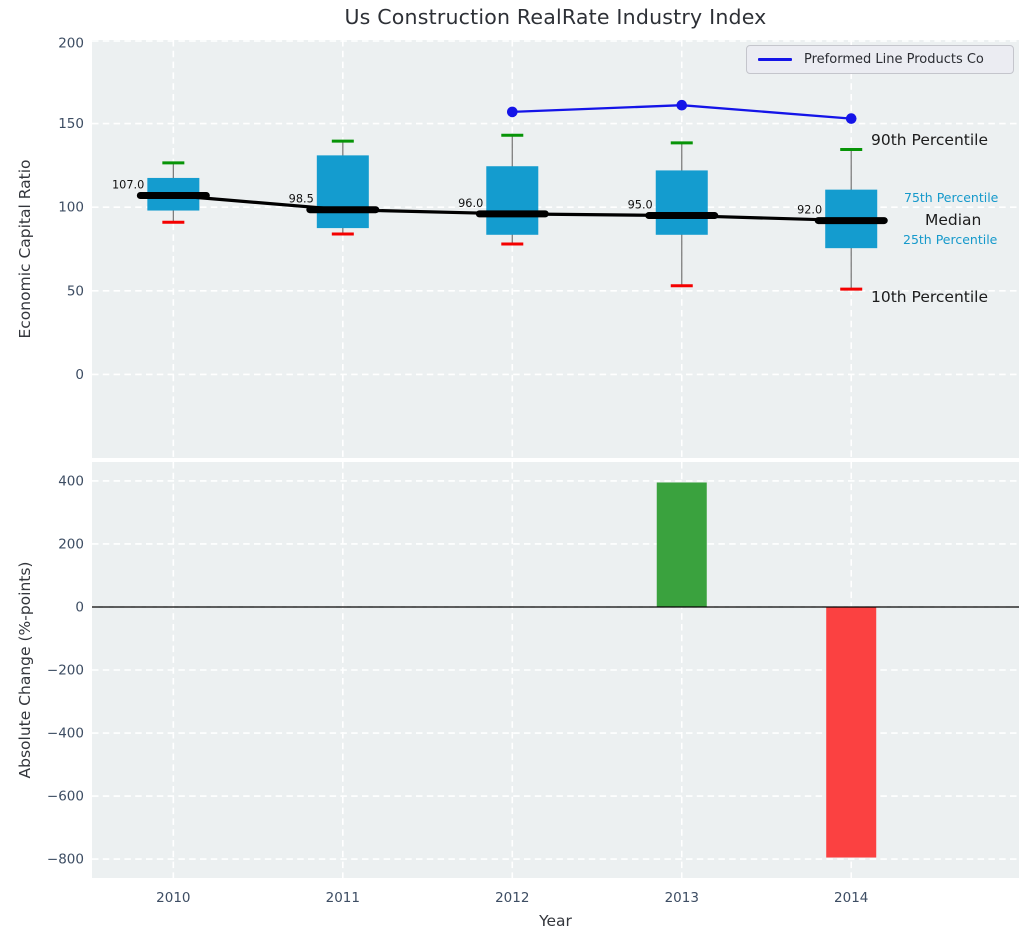 The width and height of the screenshot is (1029, 942). I want to click on top-ytick-200: 200, so click(71, 44).